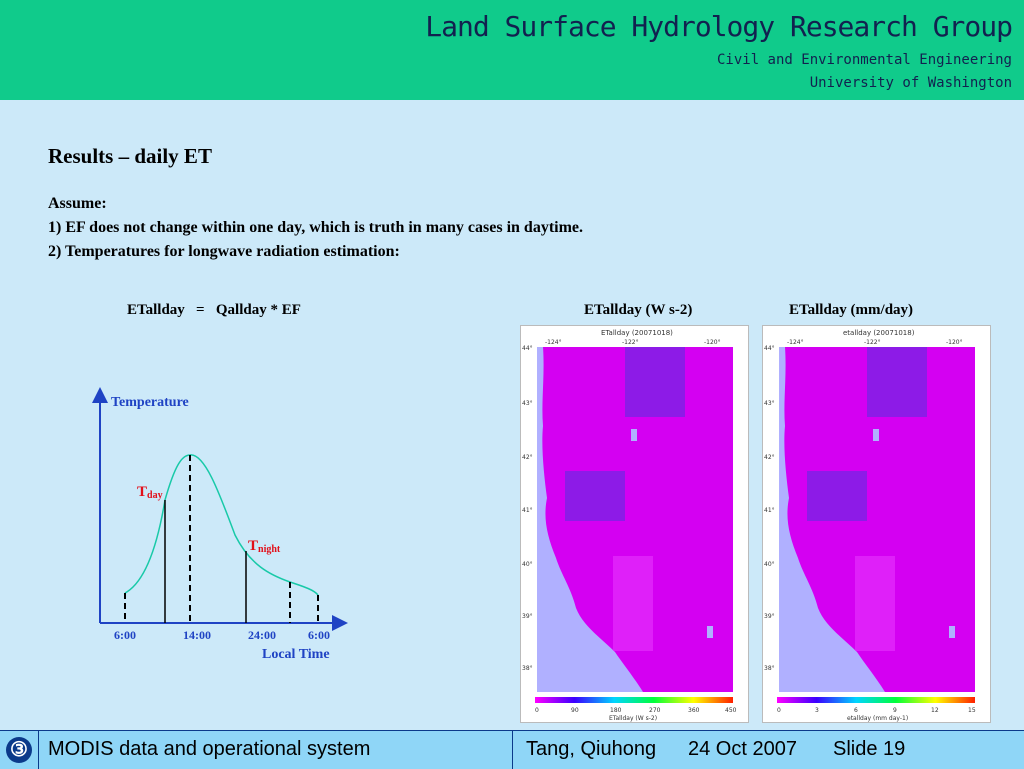  What do you see at coordinates (655, 710) in the screenshot?
I see `colorbar-tick: 270` at bounding box center [655, 710].